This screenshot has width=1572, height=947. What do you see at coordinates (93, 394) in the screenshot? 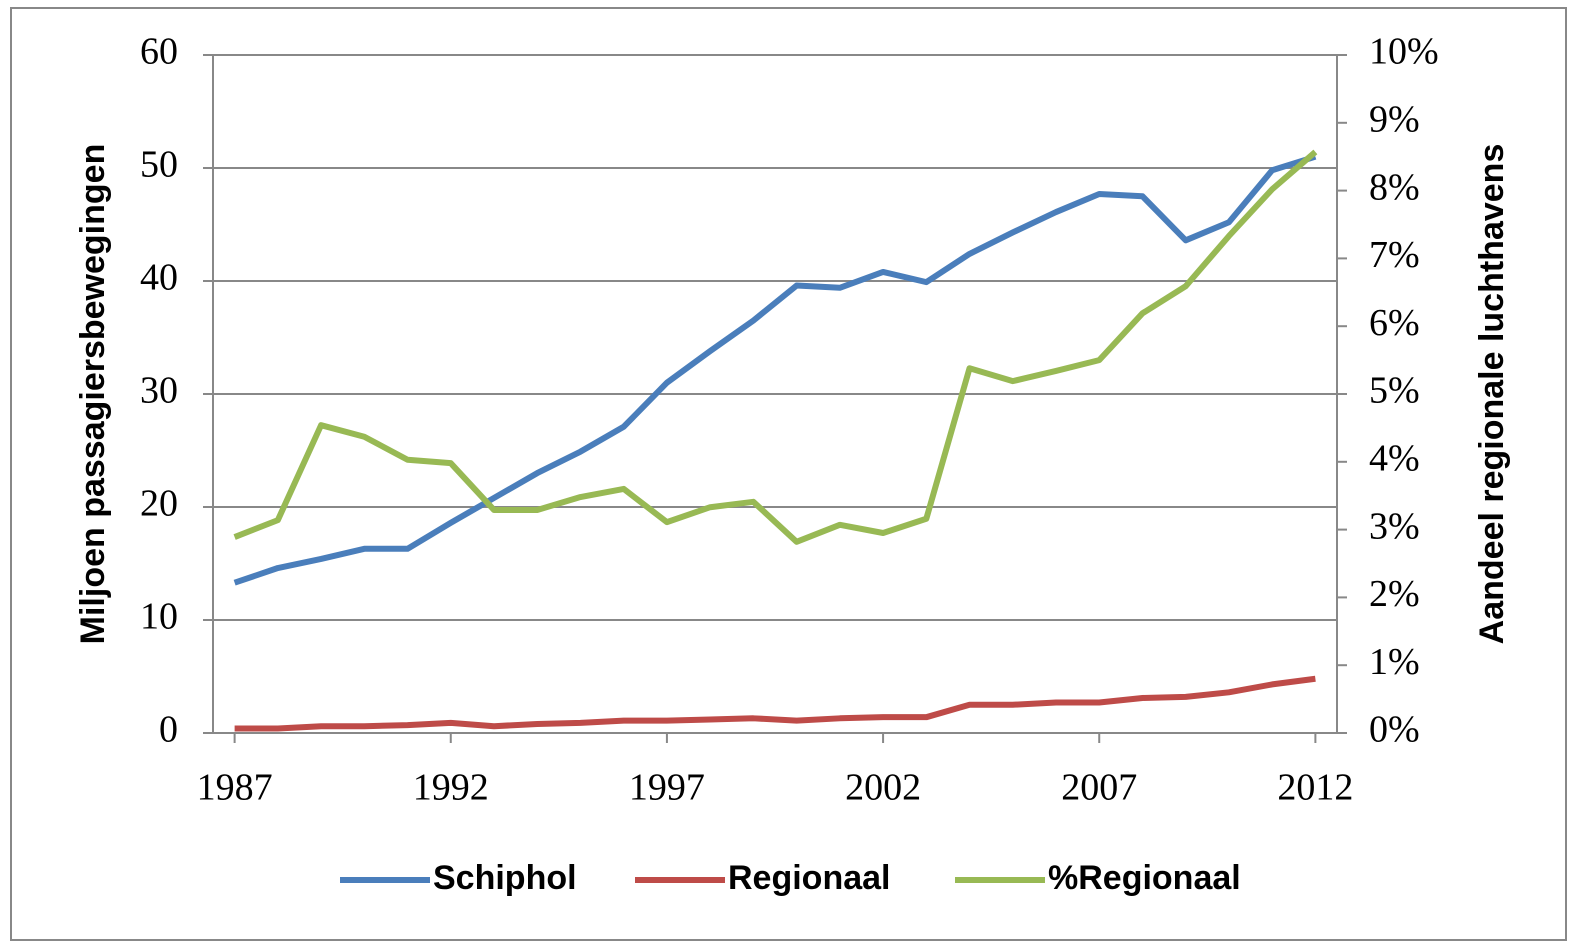
I see `y-axis-title: Miljoen passagiersbewegingen` at bounding box center [93, 394].